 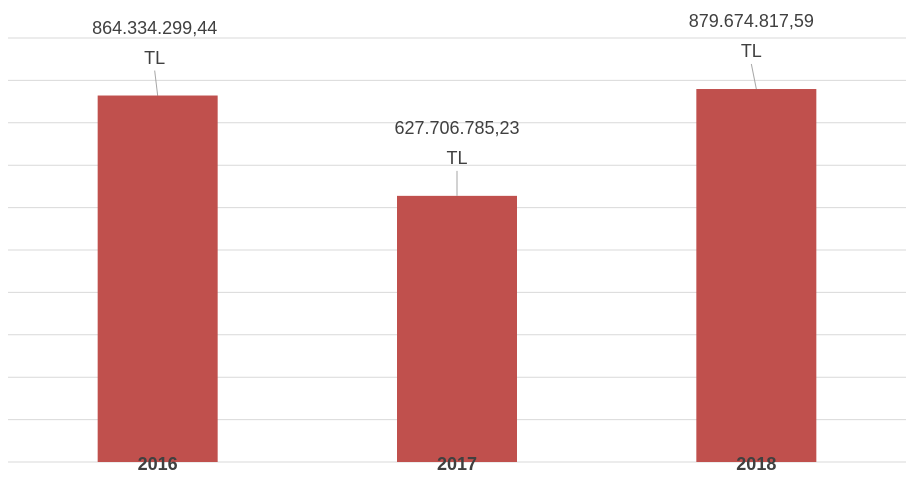 I want to click on data-label: 864.334.299,44 TL, so click(x=155, y=42).